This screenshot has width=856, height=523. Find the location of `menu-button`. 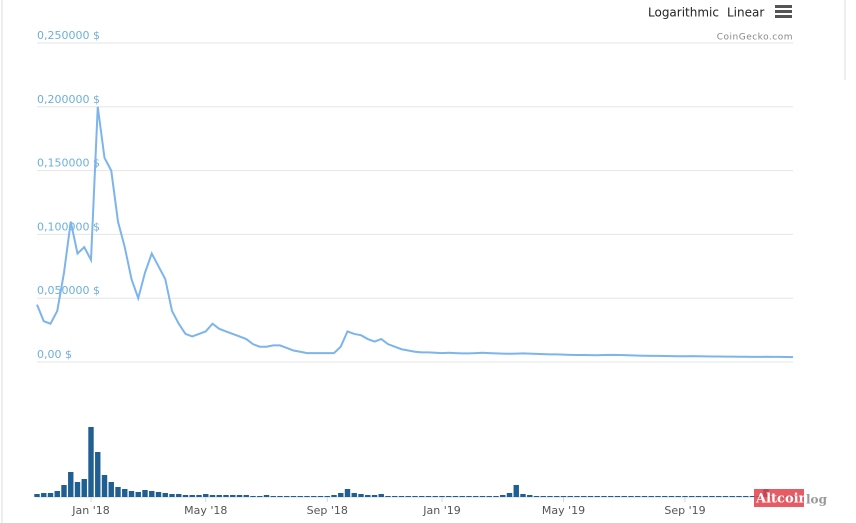

menu-button is located at coordinates (783, 11).